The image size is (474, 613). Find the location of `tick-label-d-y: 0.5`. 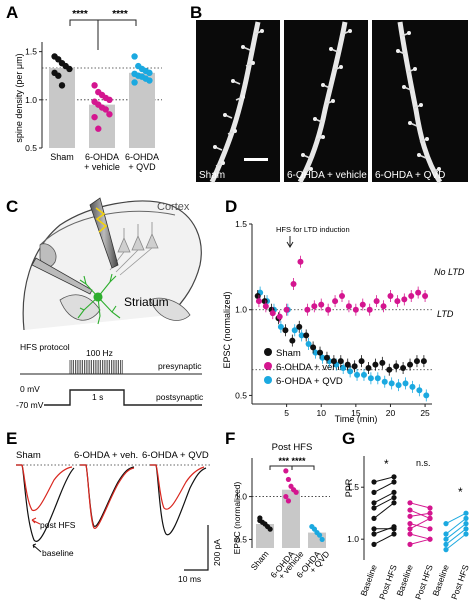

tick-label-d-y: 0.5 is located at coordinates (241, 395).